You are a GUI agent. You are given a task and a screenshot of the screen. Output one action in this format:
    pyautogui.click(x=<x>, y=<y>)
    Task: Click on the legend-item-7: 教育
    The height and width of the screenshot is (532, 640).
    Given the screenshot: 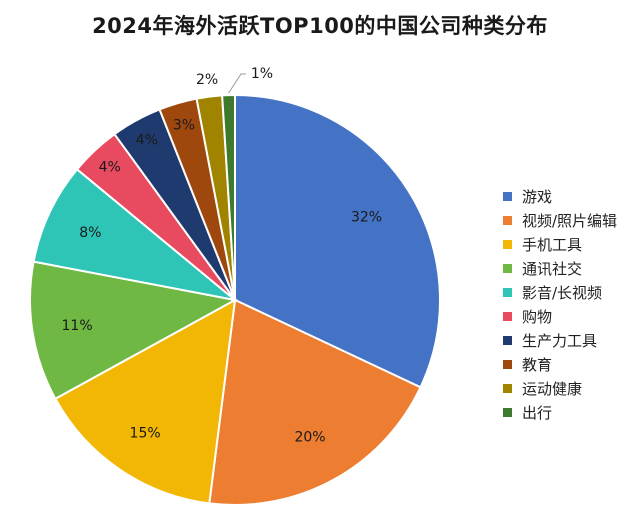 What is the action you would take?
    pyautogui.click(x=560, y=364)
    